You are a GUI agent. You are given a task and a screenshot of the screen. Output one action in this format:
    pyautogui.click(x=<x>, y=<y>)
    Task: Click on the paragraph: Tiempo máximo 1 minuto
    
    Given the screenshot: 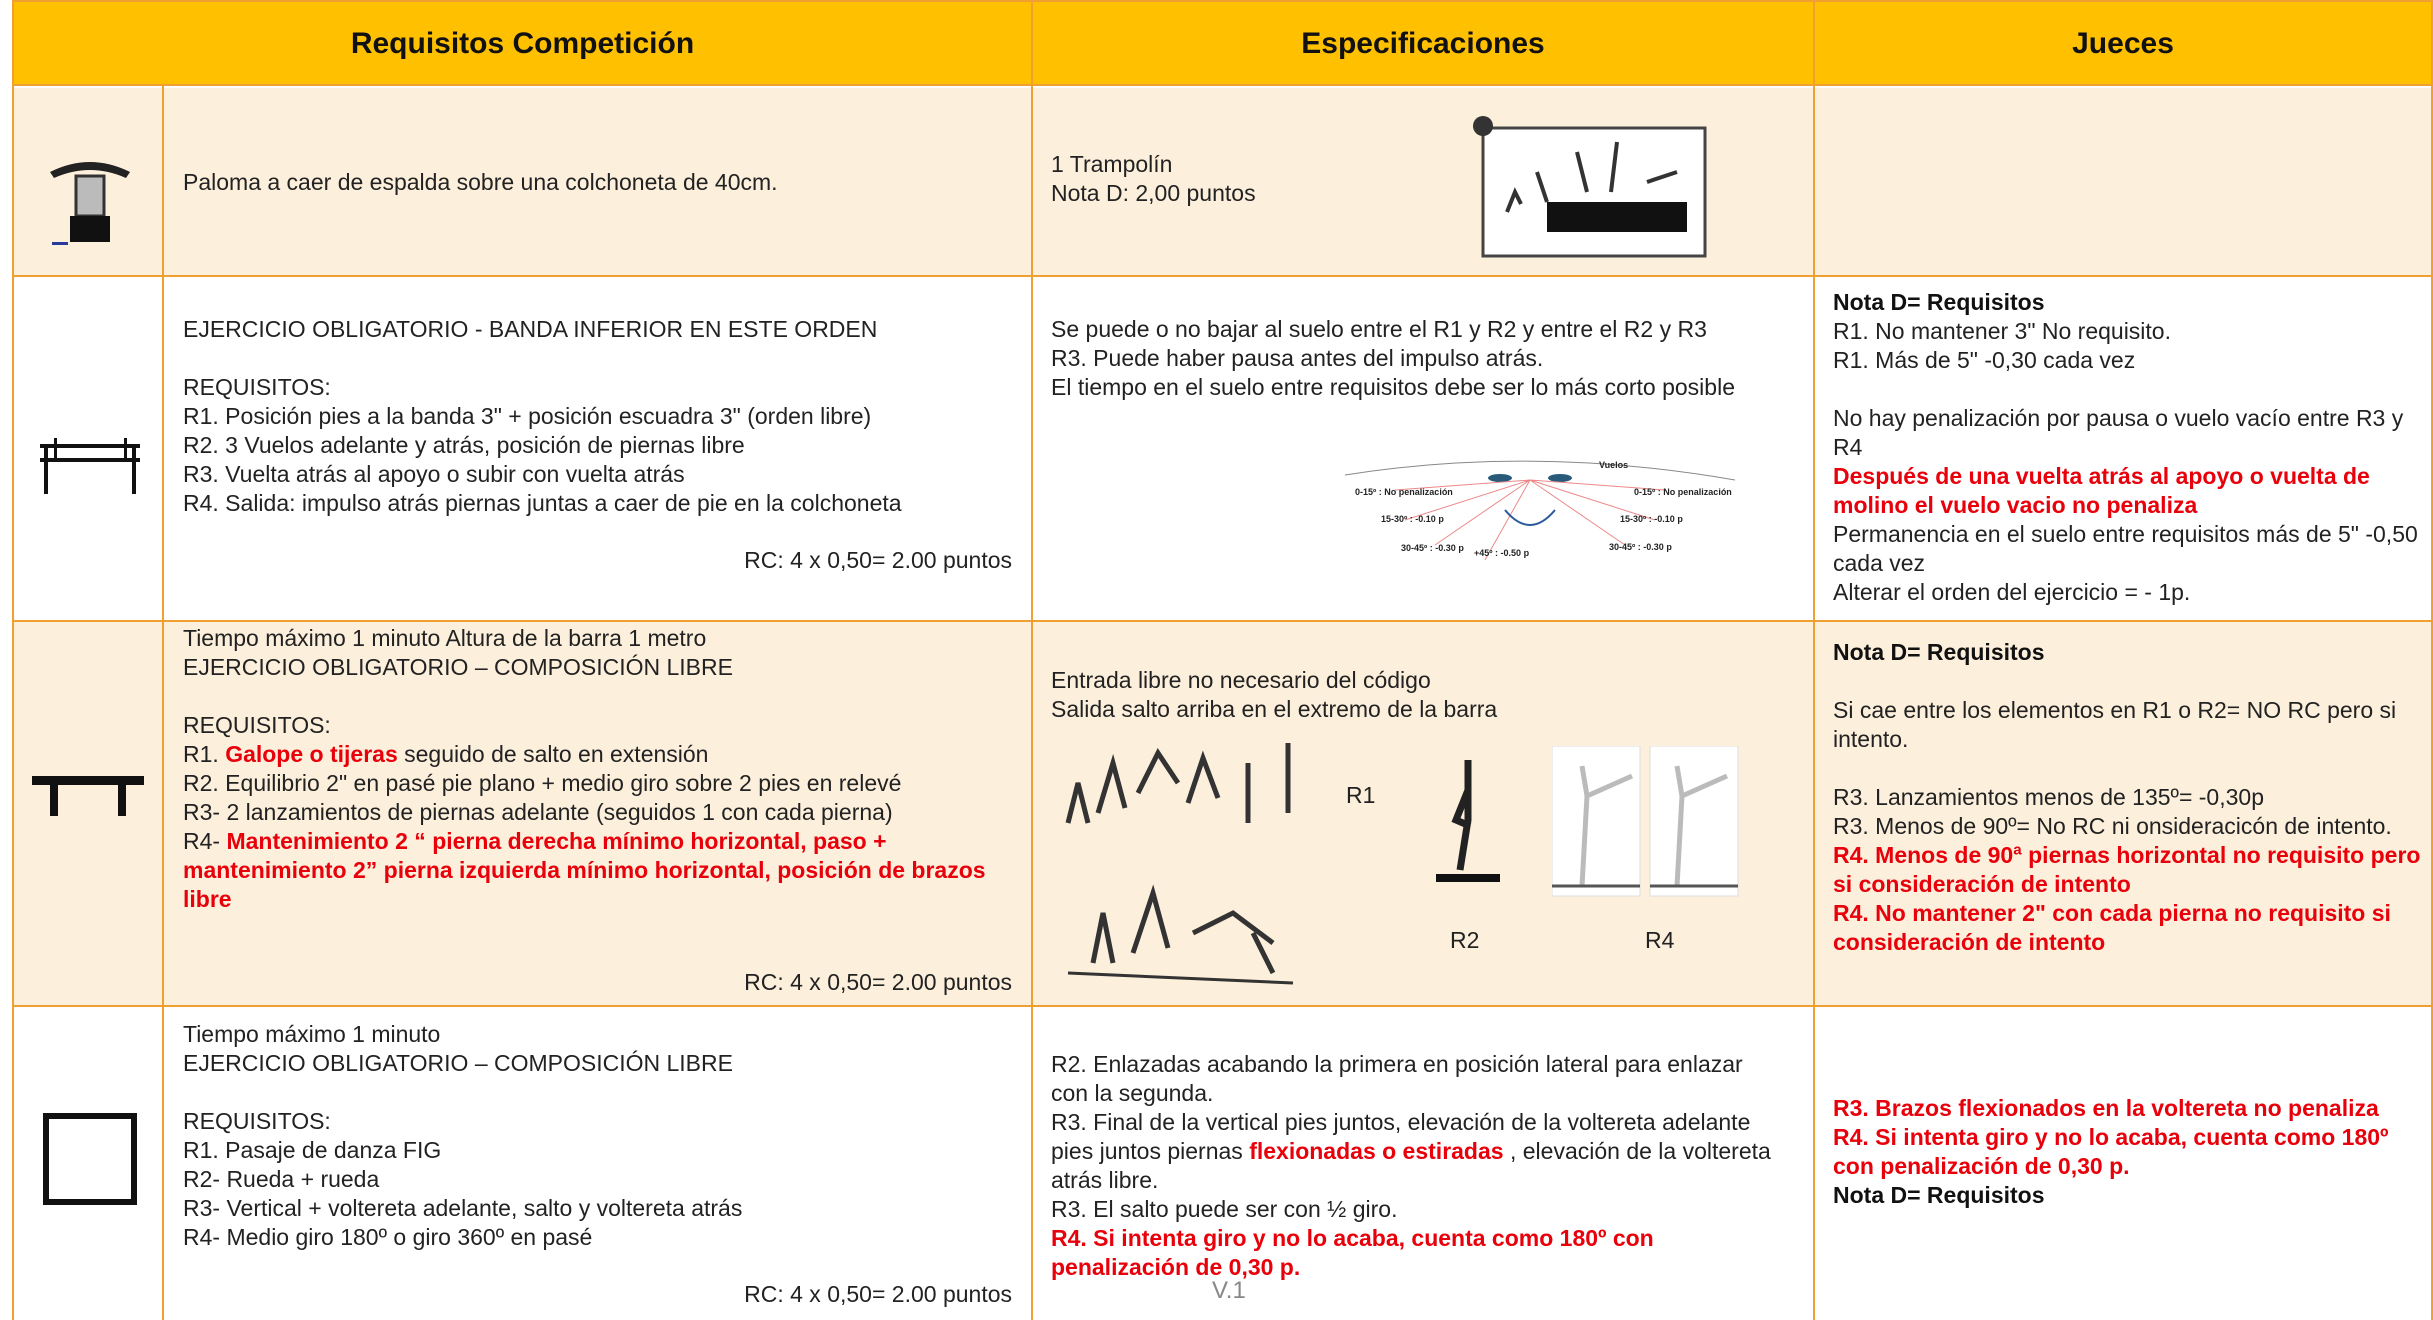 What is the action you would take?
    pyautogui.click(x=603, y=1034)
    